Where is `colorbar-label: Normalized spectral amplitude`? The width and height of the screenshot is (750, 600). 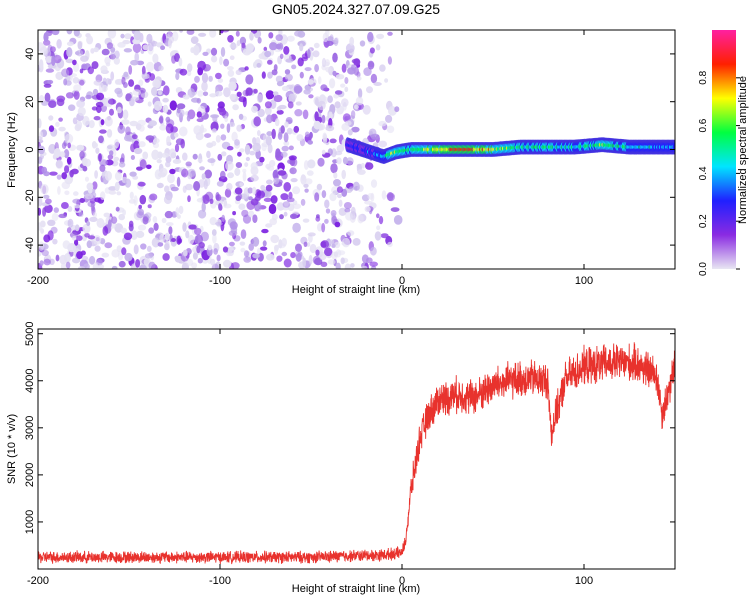 colorbar-label: Normalized spectral amplitude is located at coordinates (743, 150).